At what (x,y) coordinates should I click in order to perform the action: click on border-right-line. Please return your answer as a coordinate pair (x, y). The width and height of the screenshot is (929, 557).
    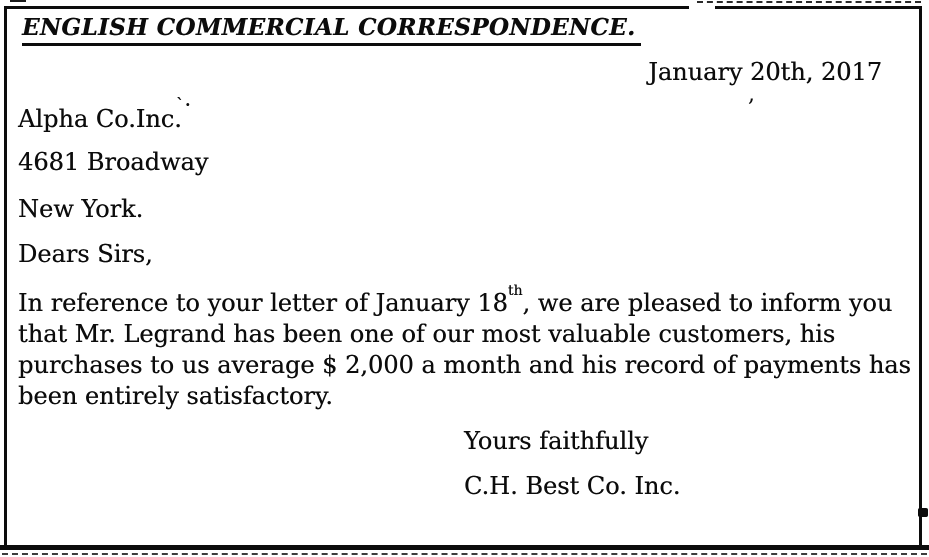
    Looking at the image, I should click on (920, 276).